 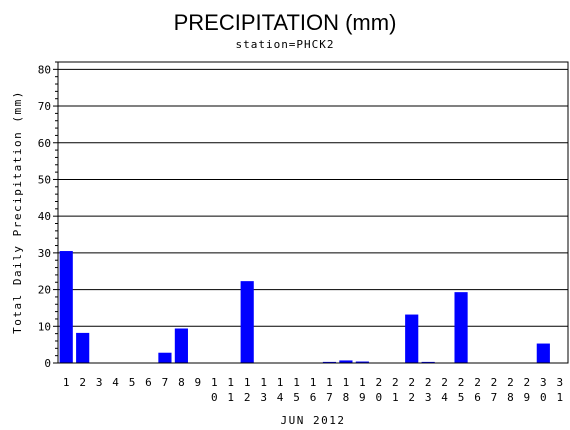 What do you see at coordinates (17, 212) in the screenshot?
I see `y-axis-label: Total Daily Precipitation (mm)` at bounding box center [17, 212].